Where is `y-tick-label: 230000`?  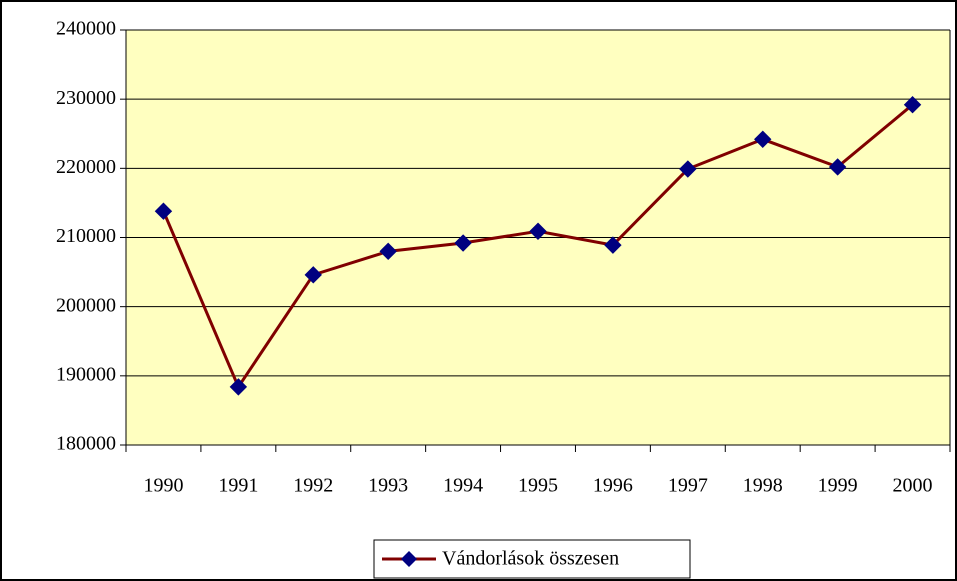
y-tick-label: 230000 is located at coordinates (86, 98).